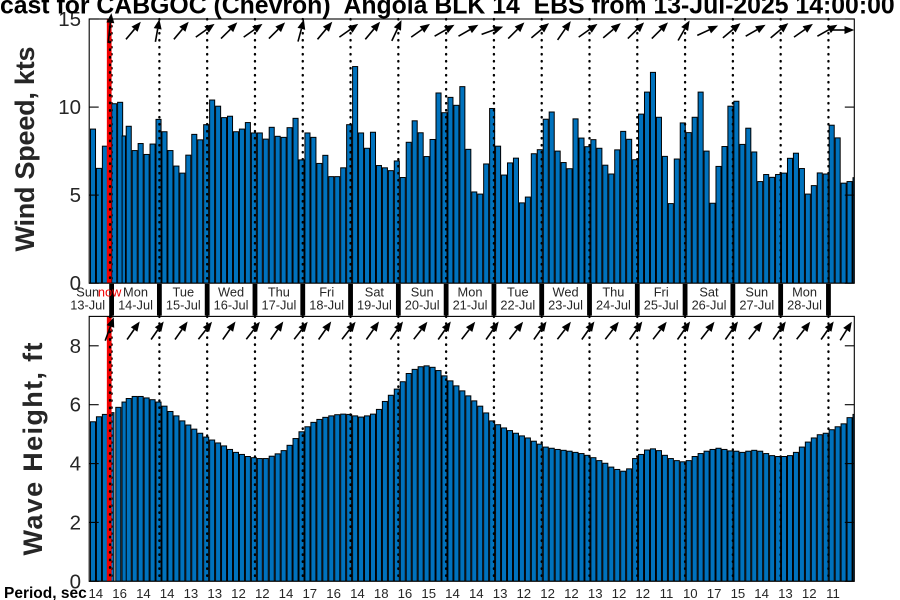 The height and width of the screenshot is (600, 900). Describe the element at coordinates (661, 305) in the screenshot. I see `svg-text: 25-Jul` at that location.